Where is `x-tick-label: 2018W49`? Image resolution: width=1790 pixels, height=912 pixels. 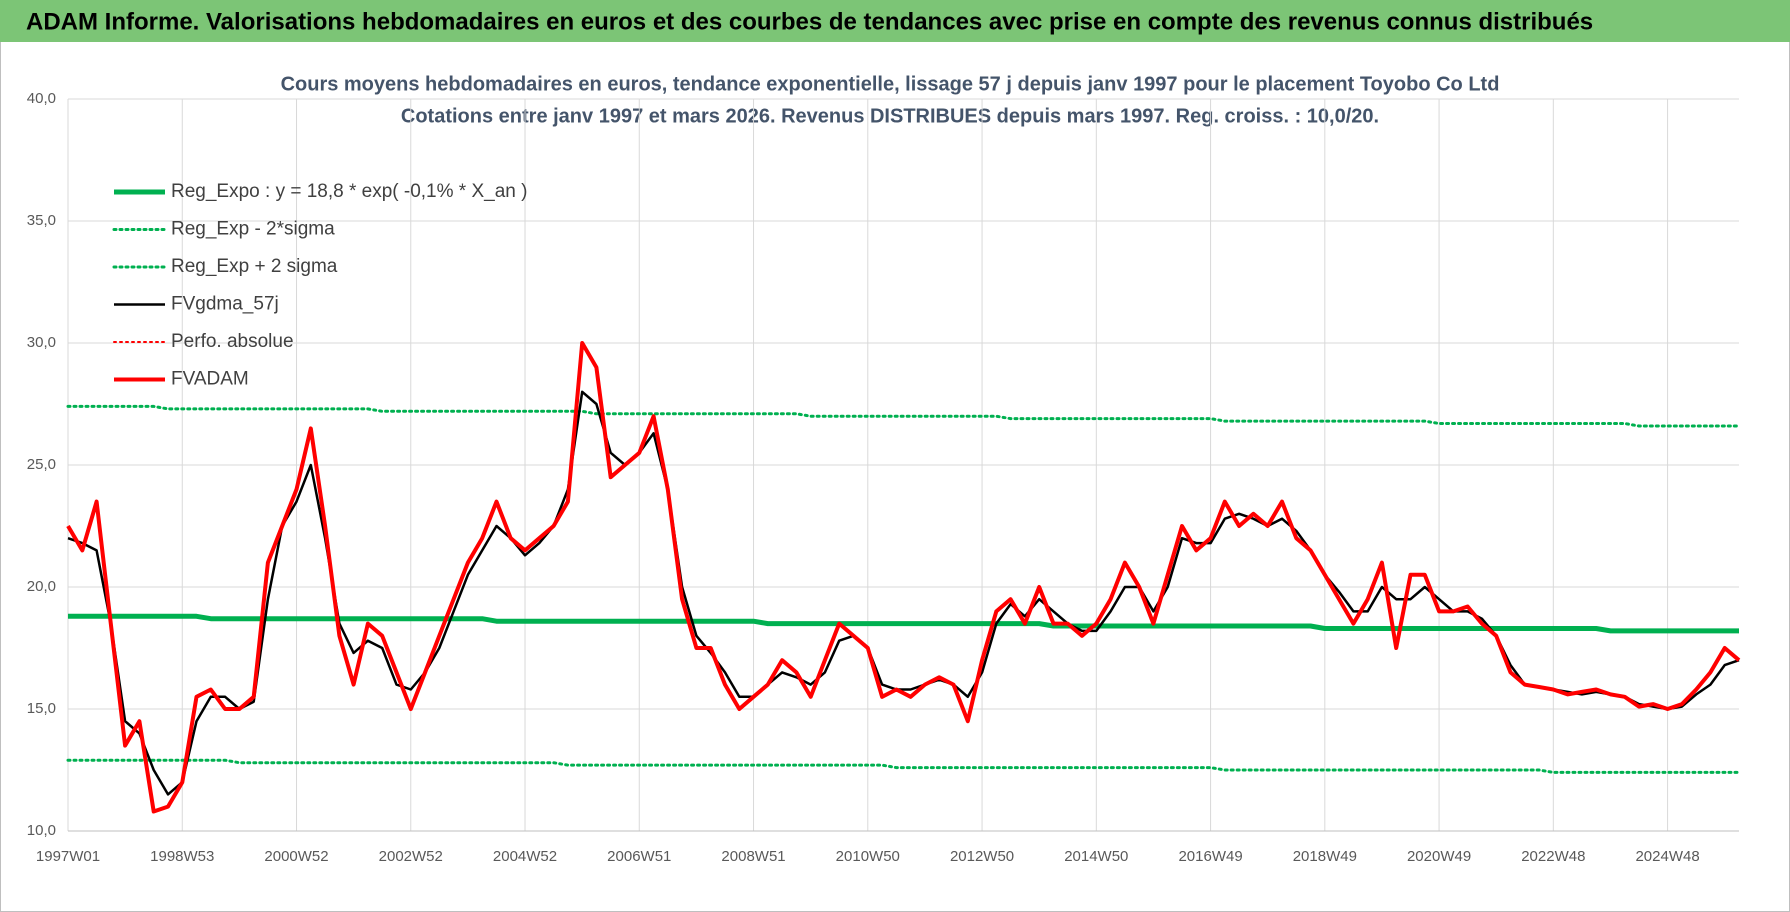 x-tick-label: 2018W49 is located at coordinates (1325, 856).